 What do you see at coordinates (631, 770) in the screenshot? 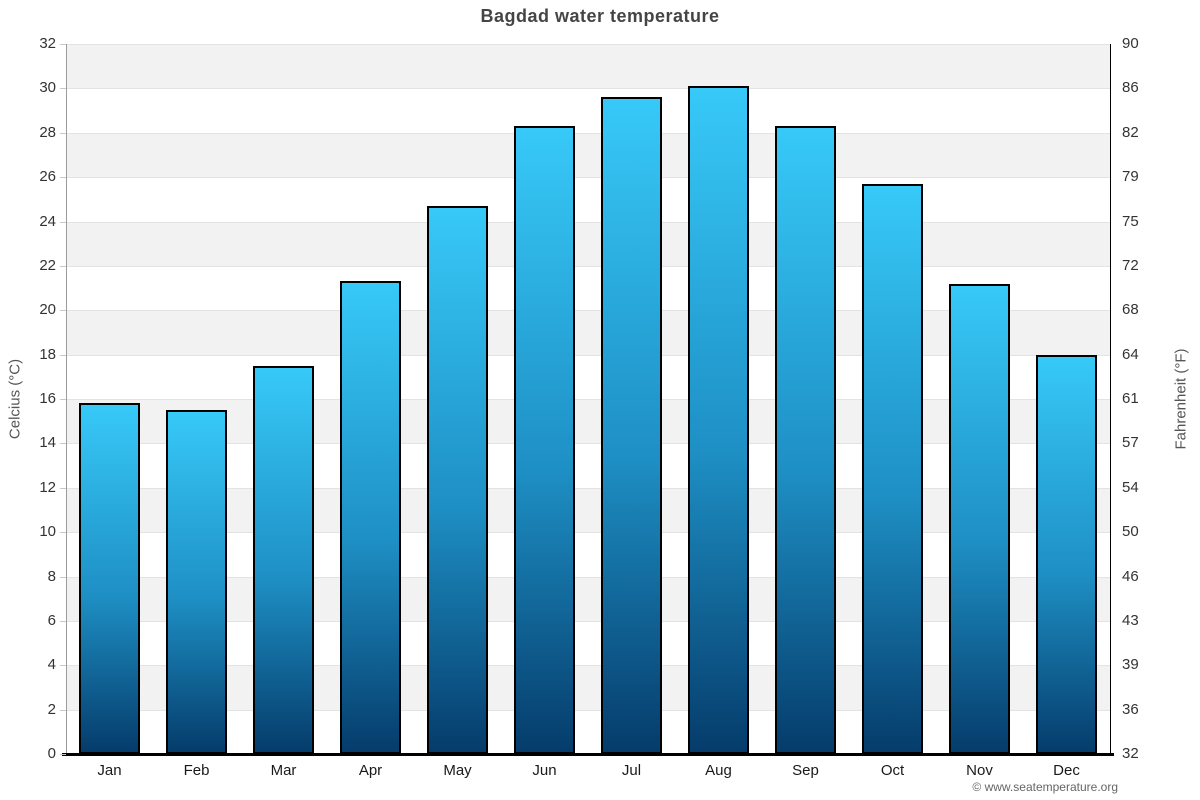
I see `month-label-jul: Jul` at bounding box center [631, 770].